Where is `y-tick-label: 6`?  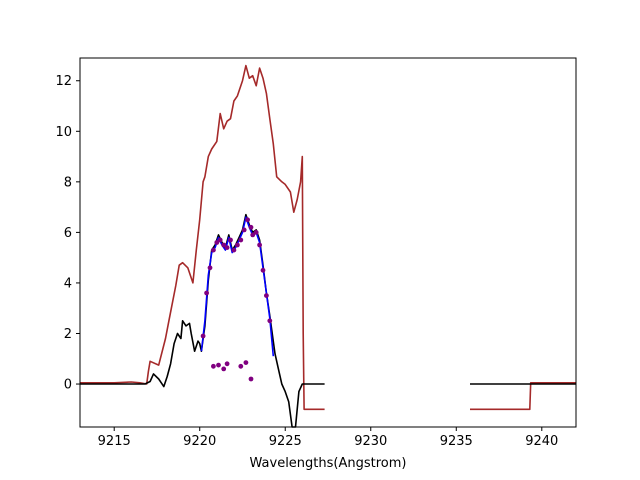 y-tick-label: 6 is located at coordinates (68, 233).